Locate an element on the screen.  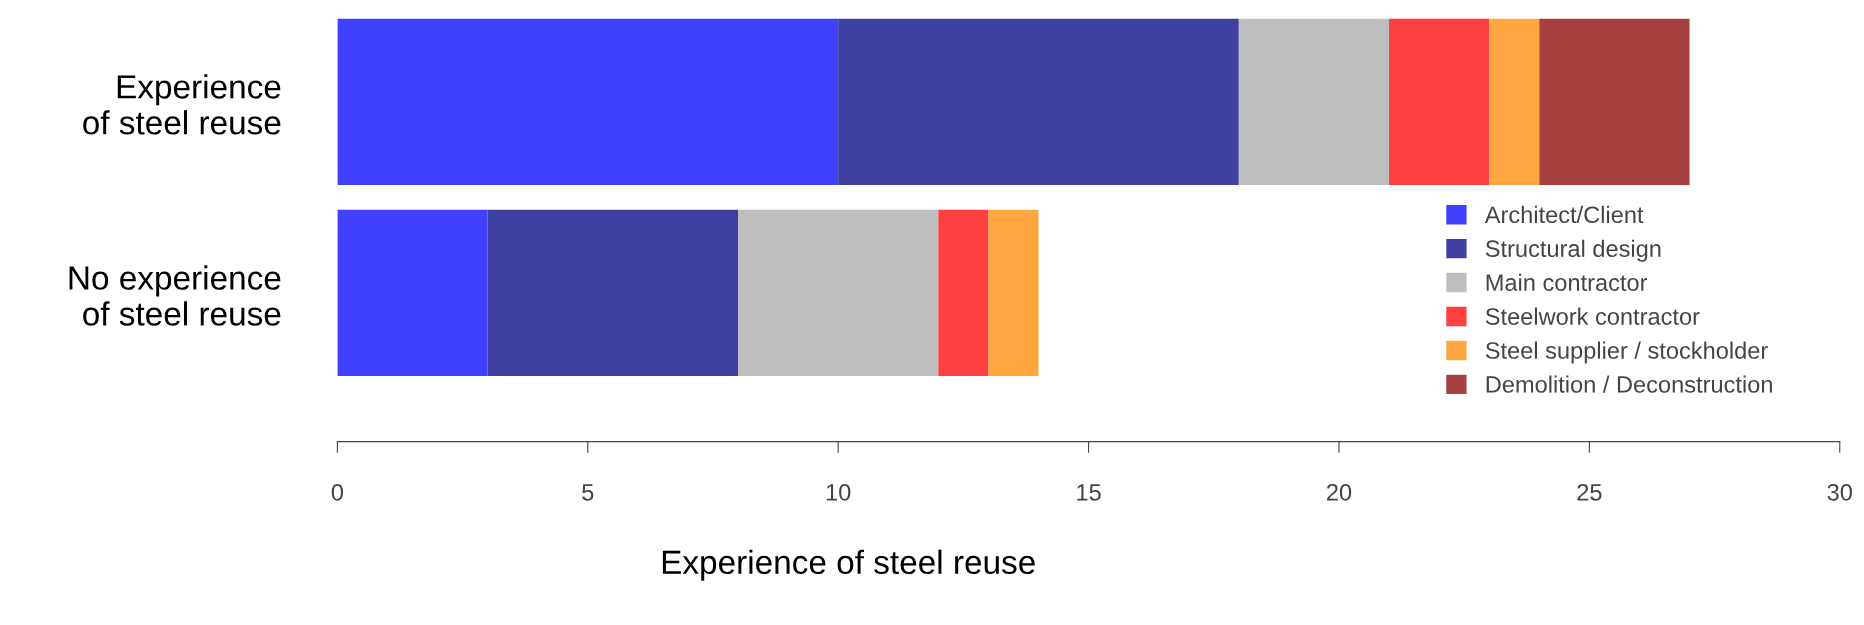
legend-label: Main contractor is located at coordinates (1567, 282).